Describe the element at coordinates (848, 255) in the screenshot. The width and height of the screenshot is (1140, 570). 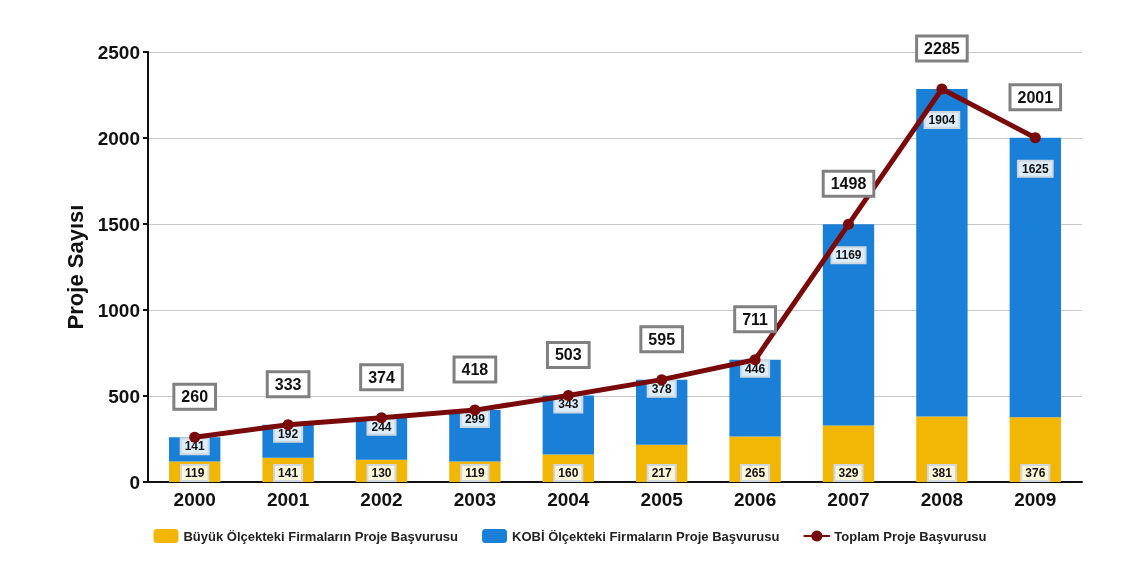
I see `data-label: 1169` at that location.